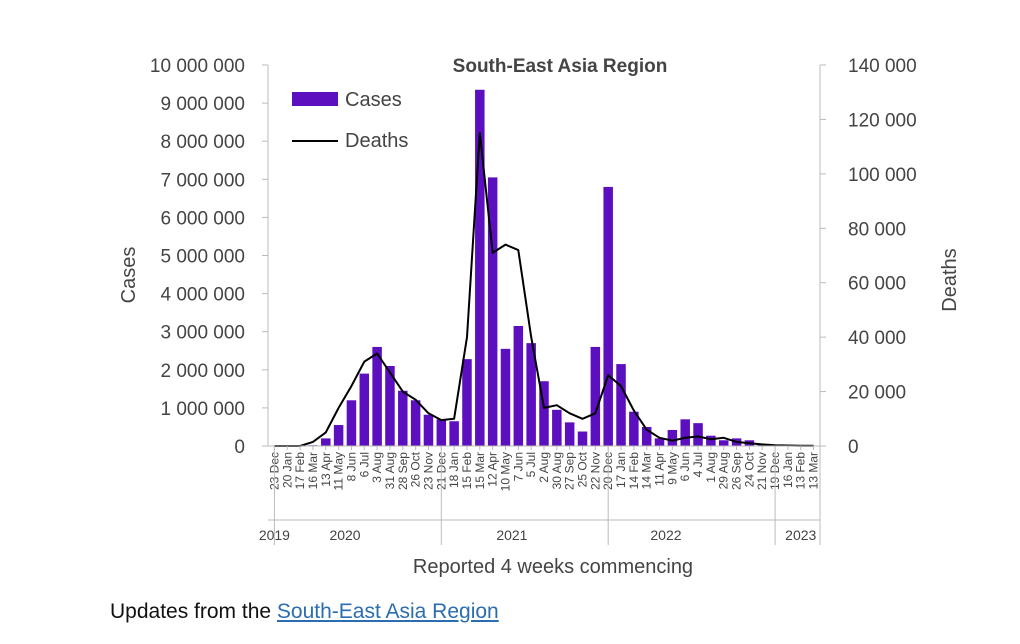 The width and height of the screenshot is (1020, 644). I want to click on x-tick-label: 4 Jul, so click(698, 464).